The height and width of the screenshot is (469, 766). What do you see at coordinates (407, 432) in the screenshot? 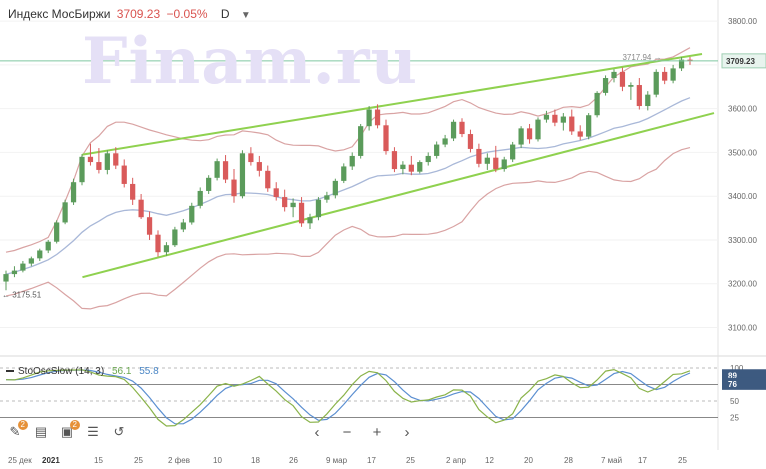
I see `scroll-right-icon: ›` at bounding box center [407, 432].